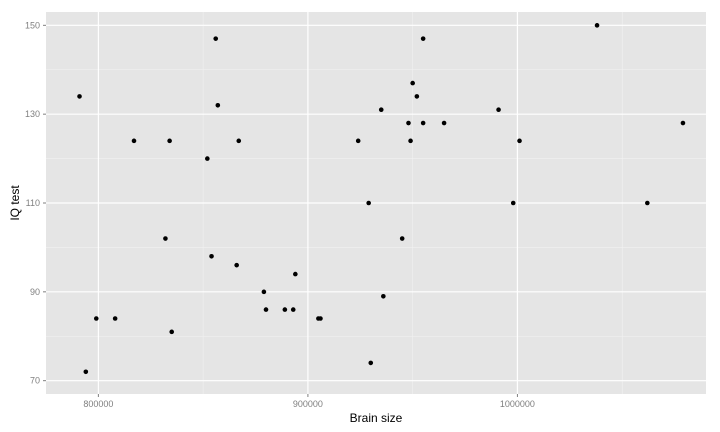  Describe the element at coordinates (517, 404) in the screenshot. I see `x-tick-label: 1000000` at that location.